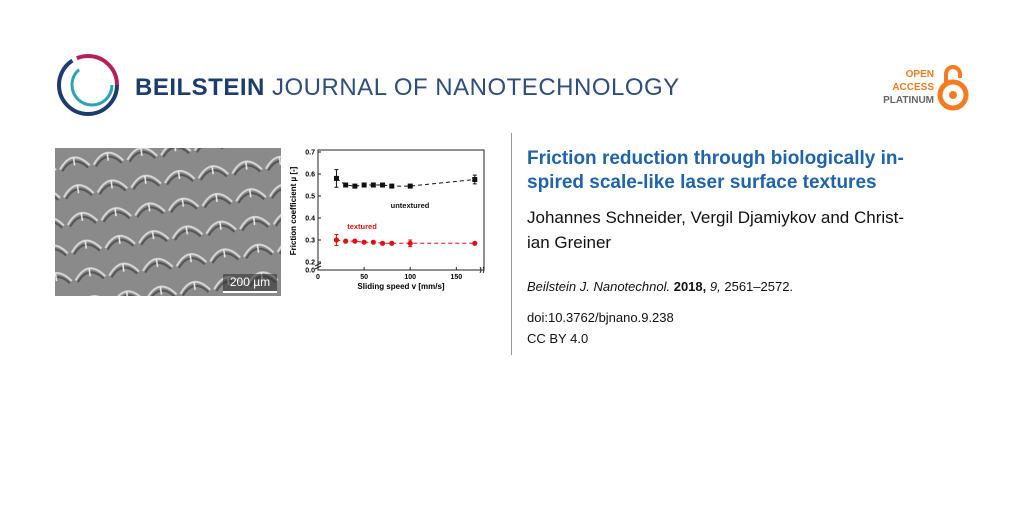 This screenshot has width=1024, height=512. I want to click on x-axis-label: Sliding speed v [mm/s], so click(400, 286).